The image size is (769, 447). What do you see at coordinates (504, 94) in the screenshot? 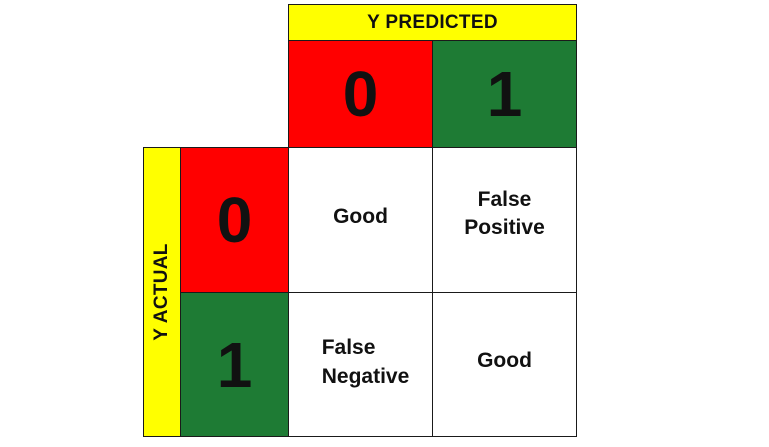
I see `predicted-label-1: 1` at bounding box center [504, 94].